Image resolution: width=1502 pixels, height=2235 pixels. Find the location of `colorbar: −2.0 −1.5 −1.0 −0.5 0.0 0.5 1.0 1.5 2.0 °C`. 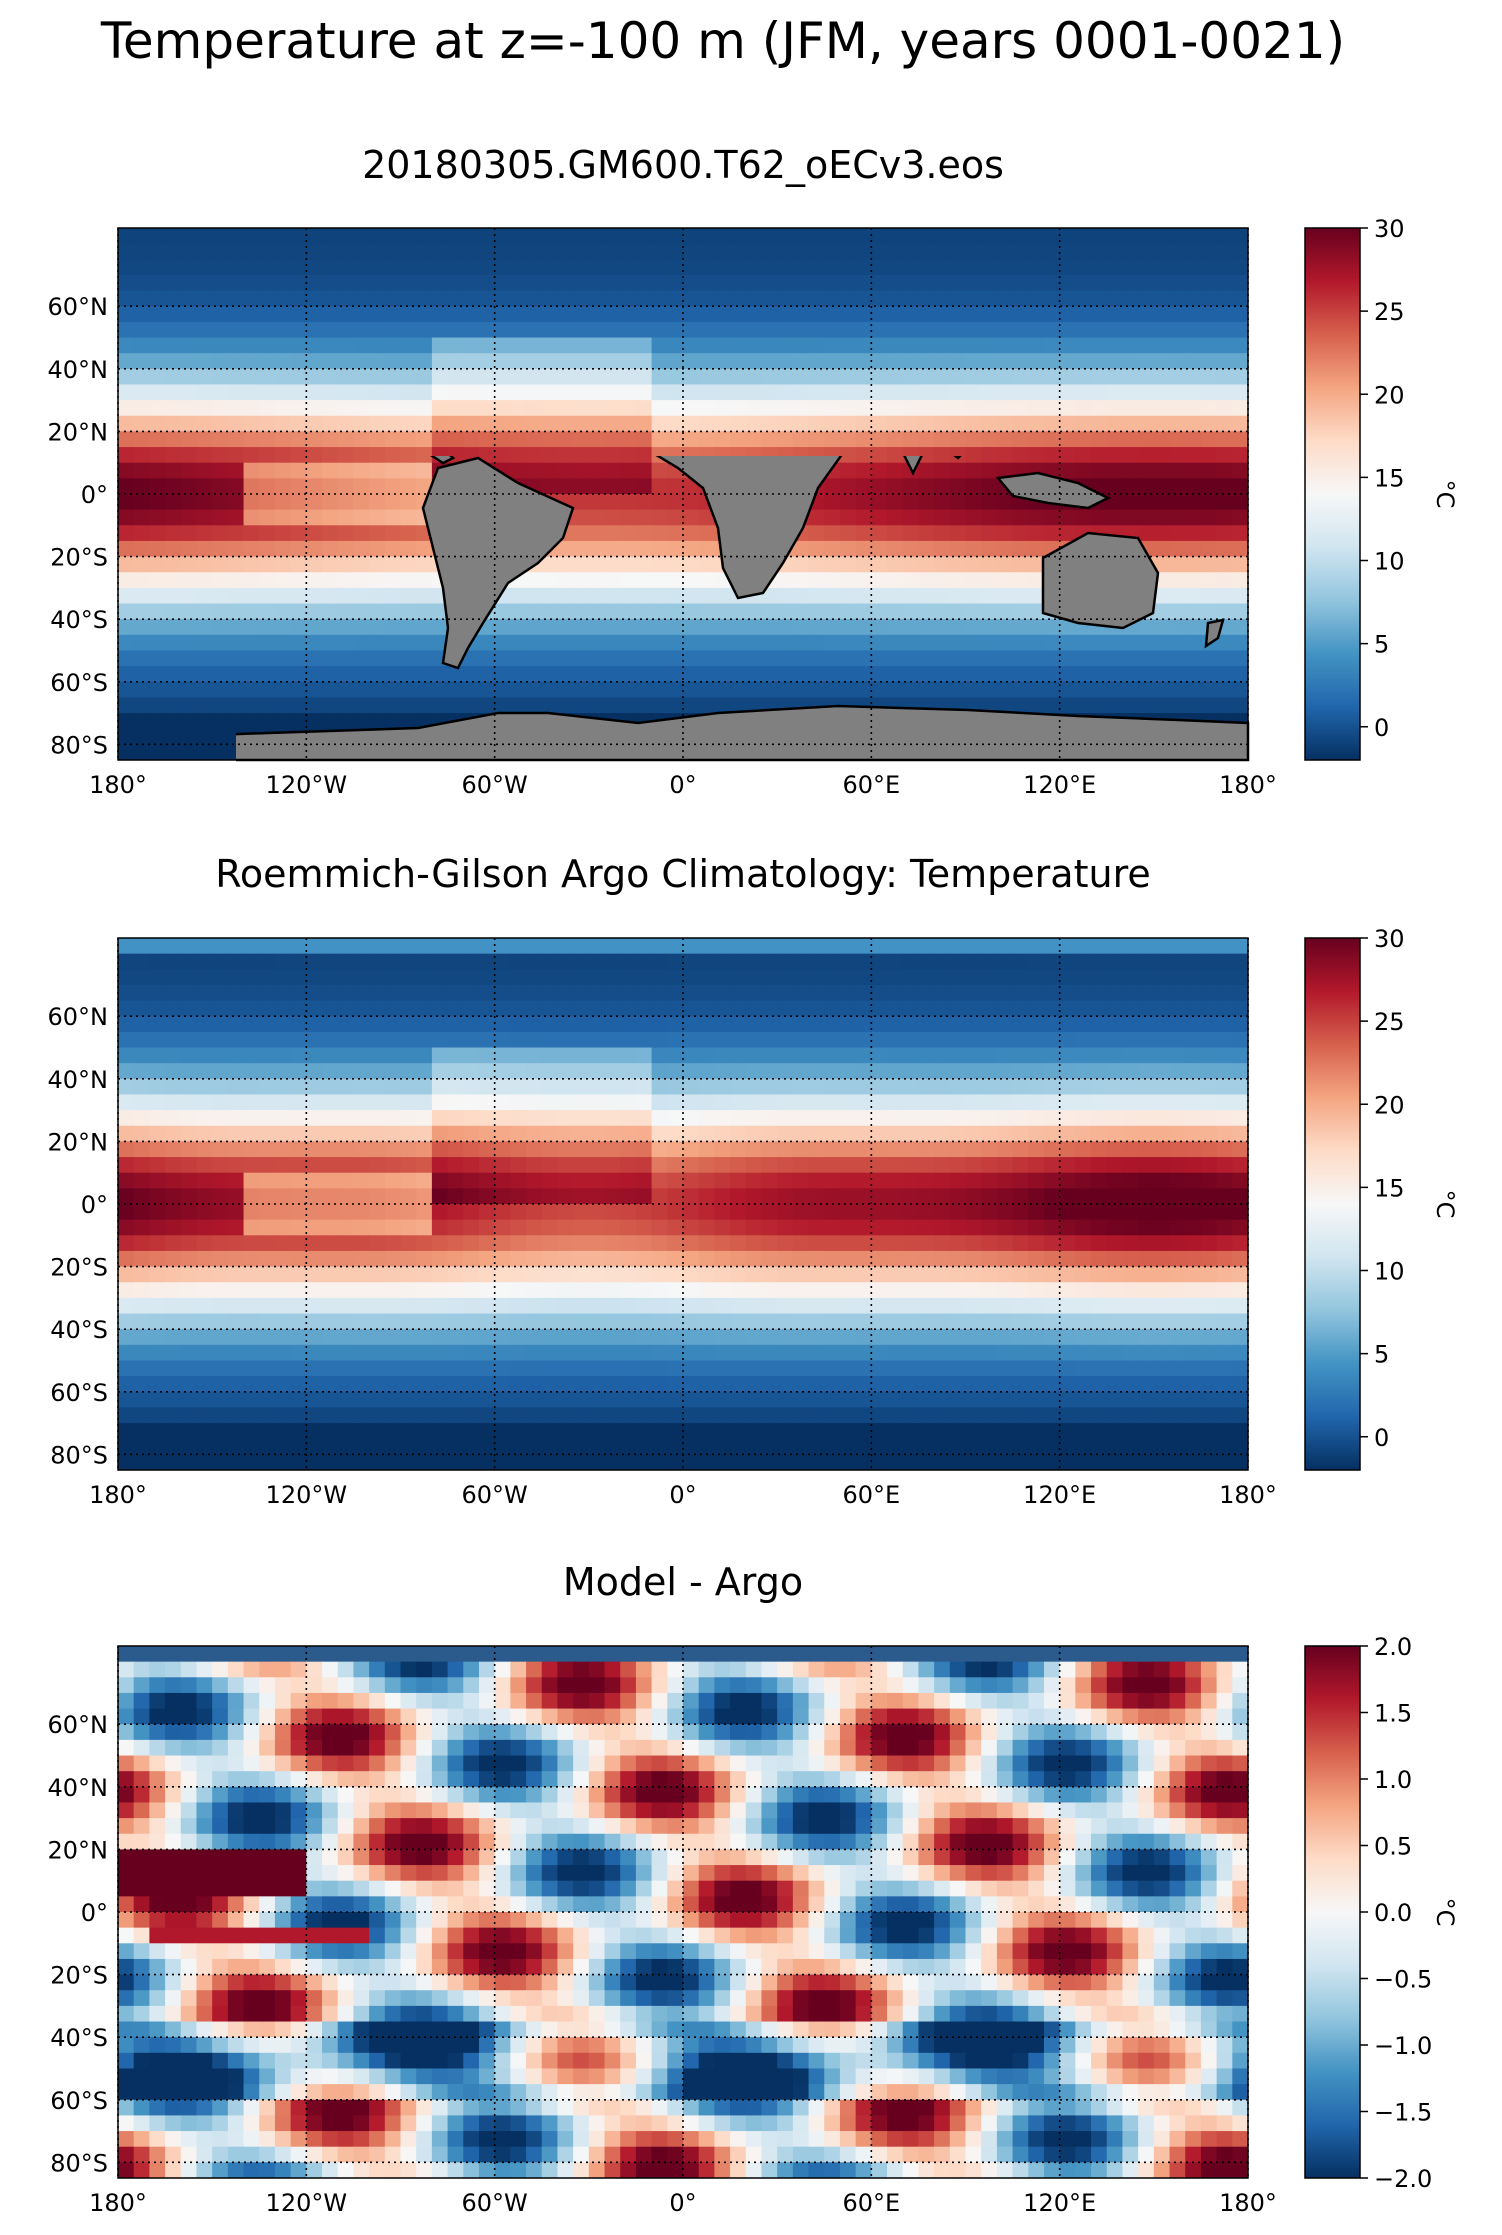

colorbar: −2.0 −1.5 −1.0 −0.5 0.0 0.5 1.0 1.5 2.0 °C is located at coordinates (1381, 1913).